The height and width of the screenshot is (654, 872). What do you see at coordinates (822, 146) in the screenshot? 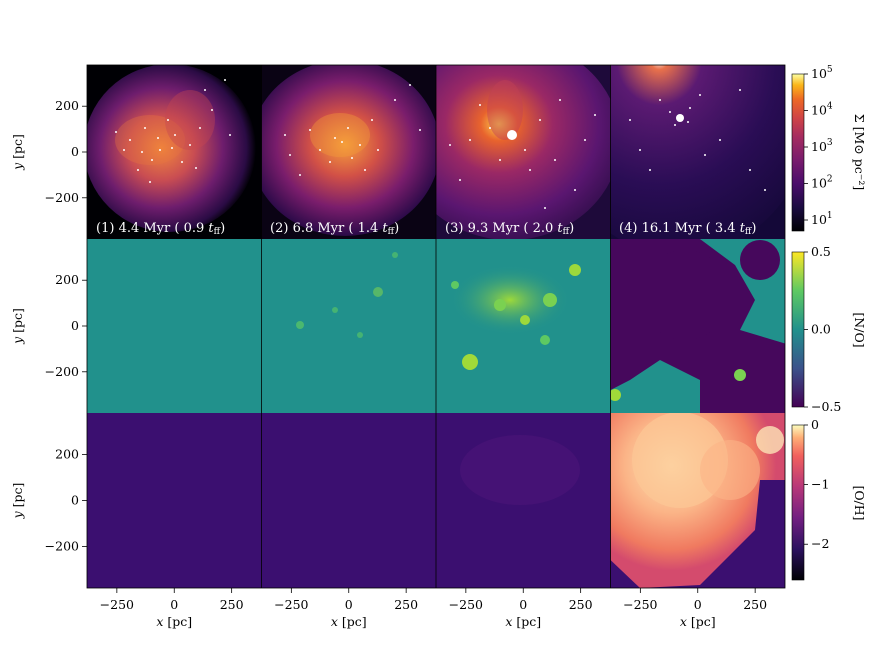
I see `colorbar-tick-label: 10³` at bounding box center [822, 146].